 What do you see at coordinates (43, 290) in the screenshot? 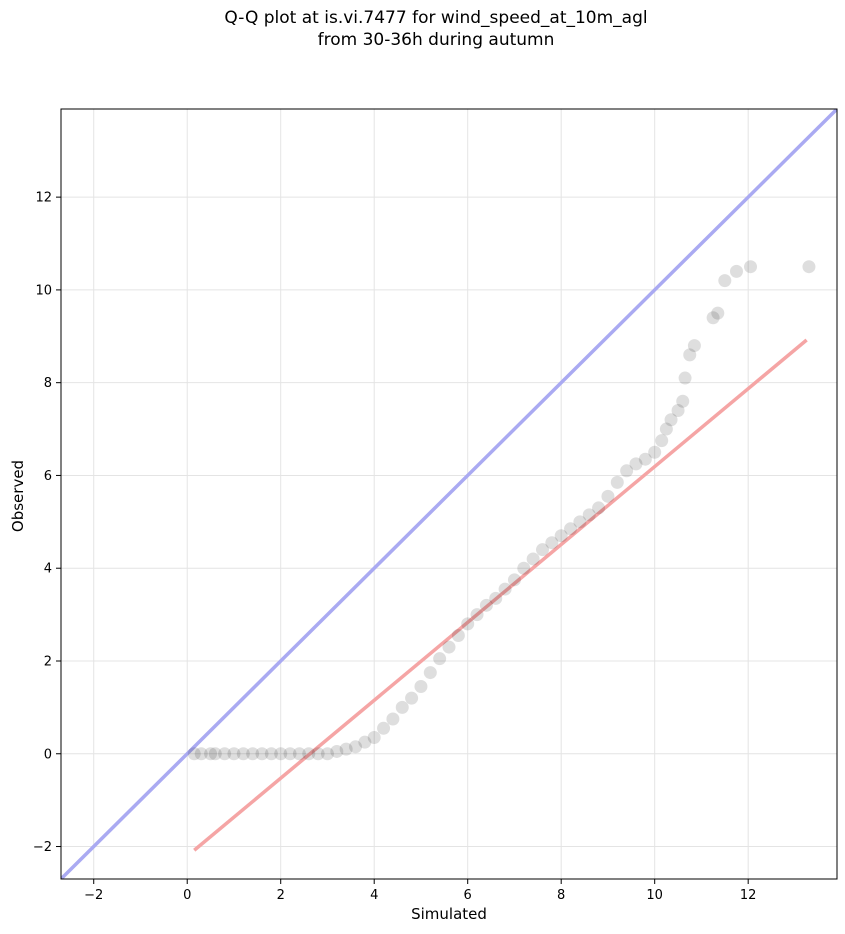
I see `y-tick-label-6: 10` at bounding box center [43, 290].